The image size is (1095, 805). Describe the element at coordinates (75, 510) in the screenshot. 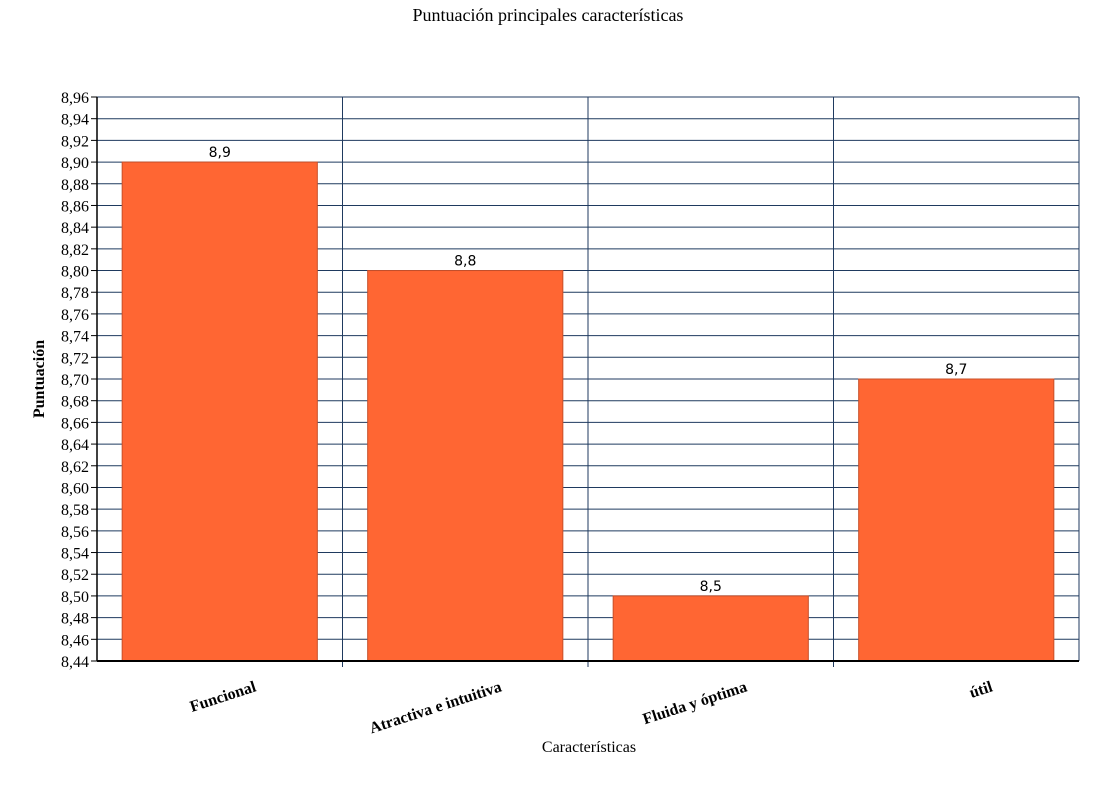

I see `y-tick-label: 8,58` at that location.